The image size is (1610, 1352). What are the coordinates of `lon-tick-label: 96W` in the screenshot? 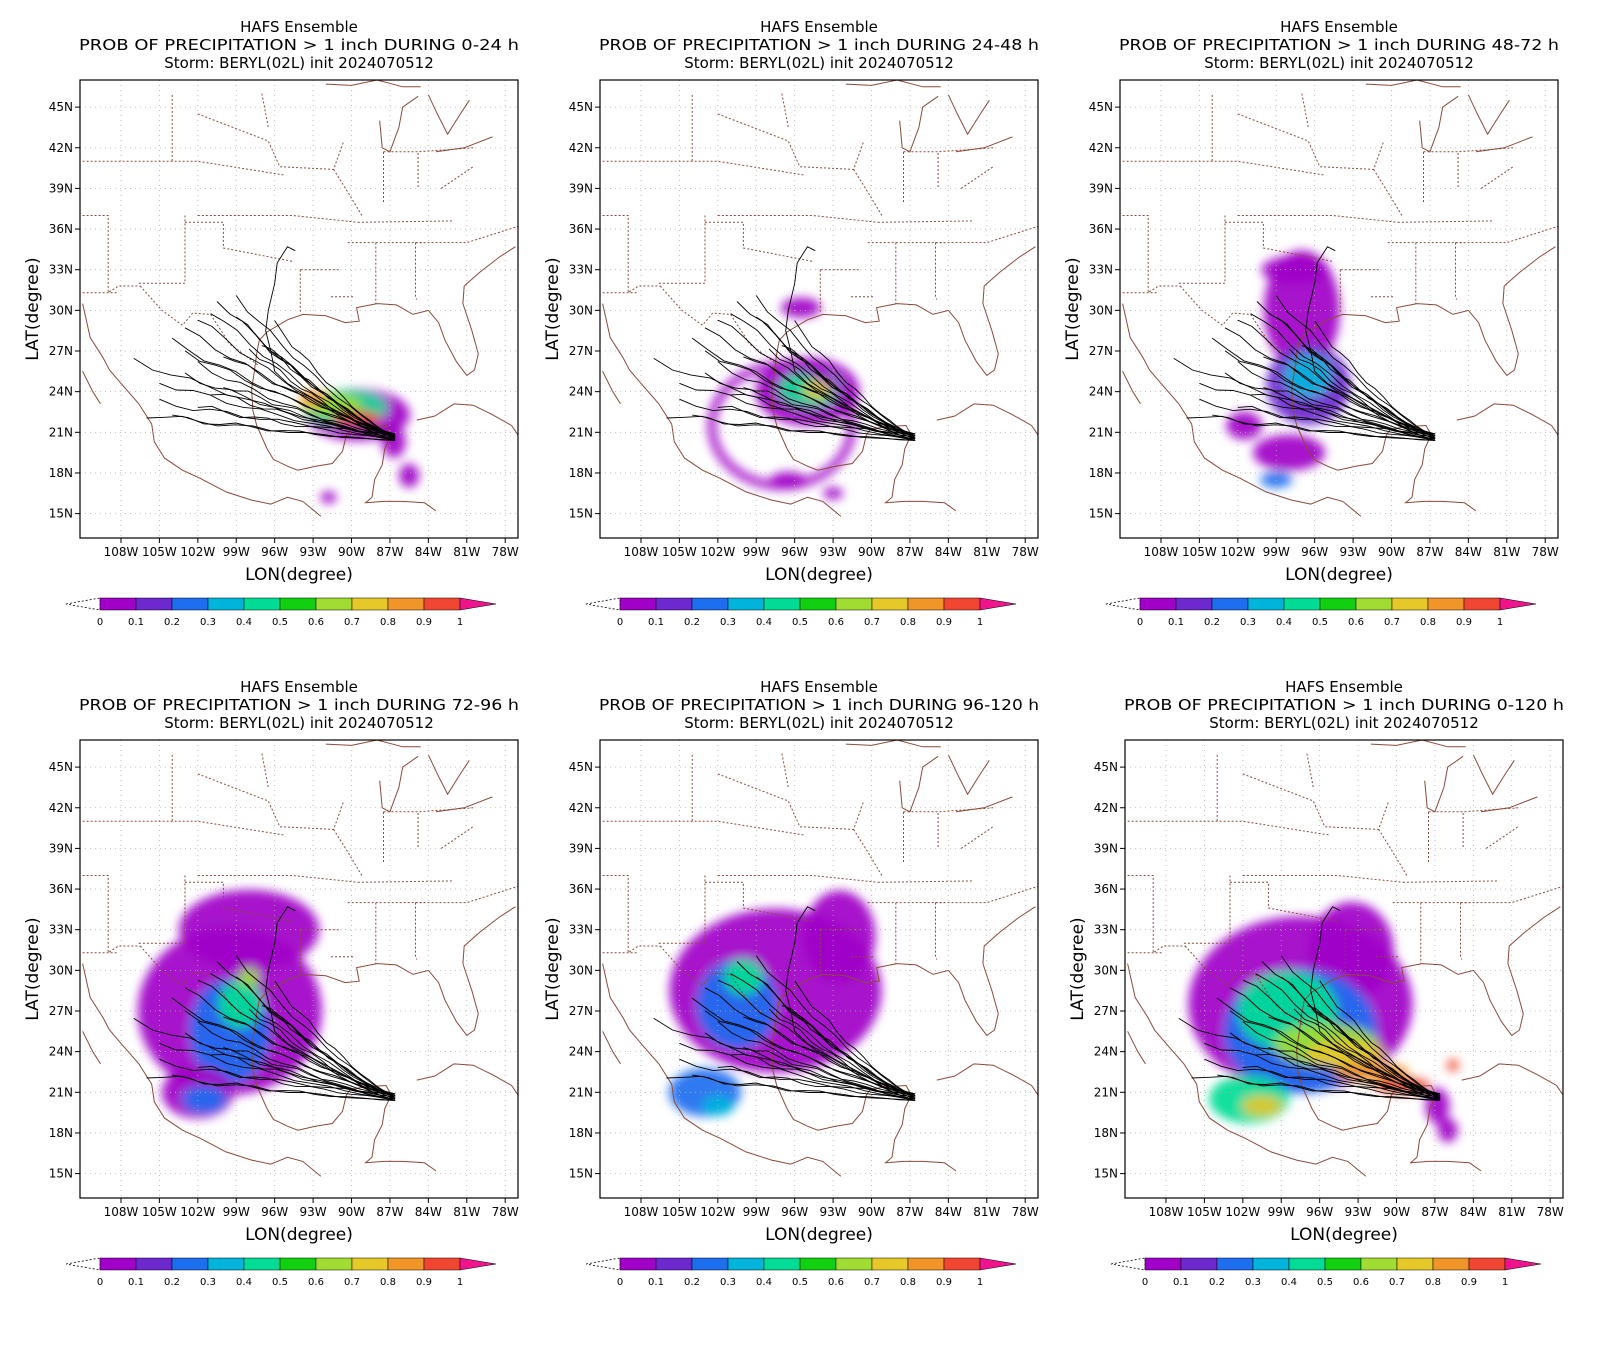 It's located at (274, 1212).